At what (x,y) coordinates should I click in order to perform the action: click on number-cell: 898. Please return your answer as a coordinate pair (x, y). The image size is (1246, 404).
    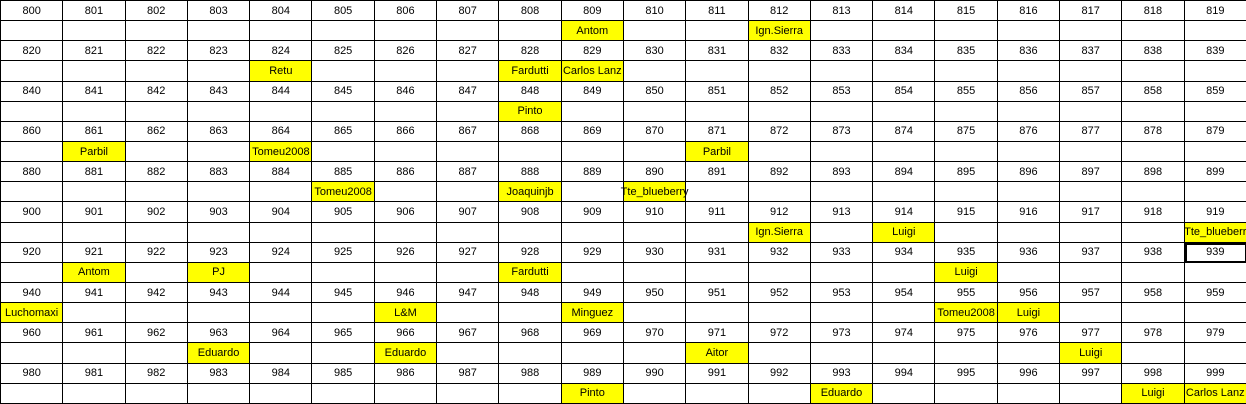
    Looking at the image, I should click on (1153, 172).